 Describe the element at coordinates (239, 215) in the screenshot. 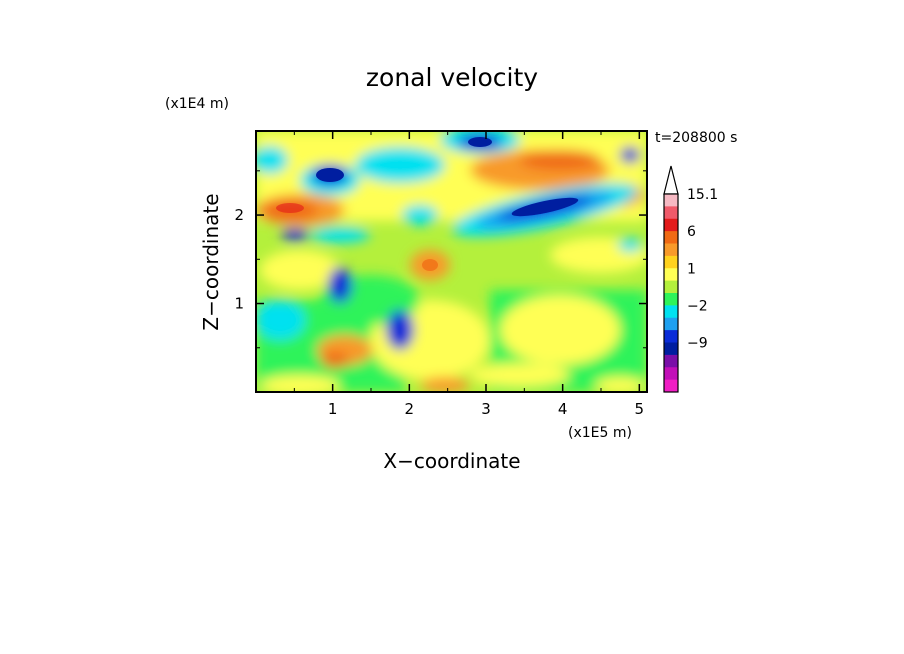

I see `y-tick-label: 2` at that location.